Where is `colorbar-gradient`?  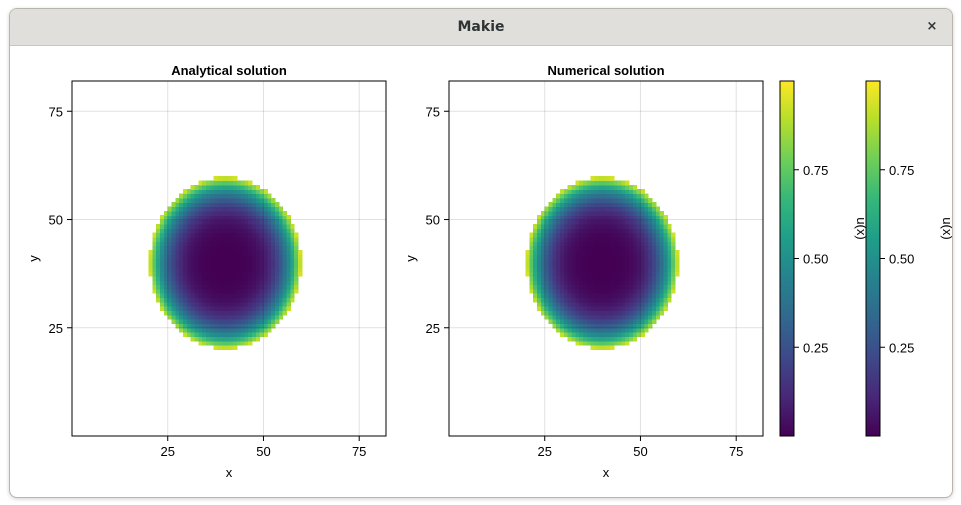 colorbar-gradient is located at coordinates (787, 258).